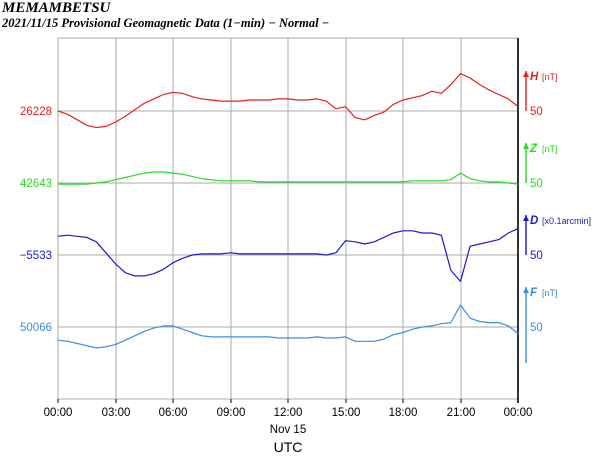 The height and width of the screenshot is (457, 600). What do you see at coordinates (534, 293) in the screenshot?
I see `scale-letter-f: F` at bounding box center [534, 293].